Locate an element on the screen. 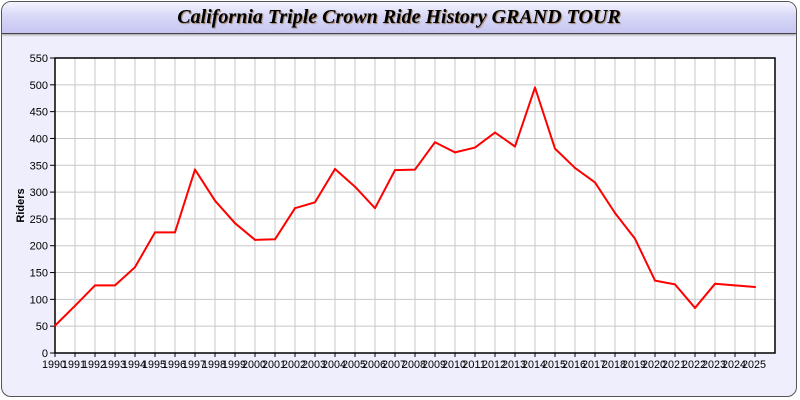 This screenshot has width=800, height=400. x-tick-label: 2004 is located at coordinates (334, 365).